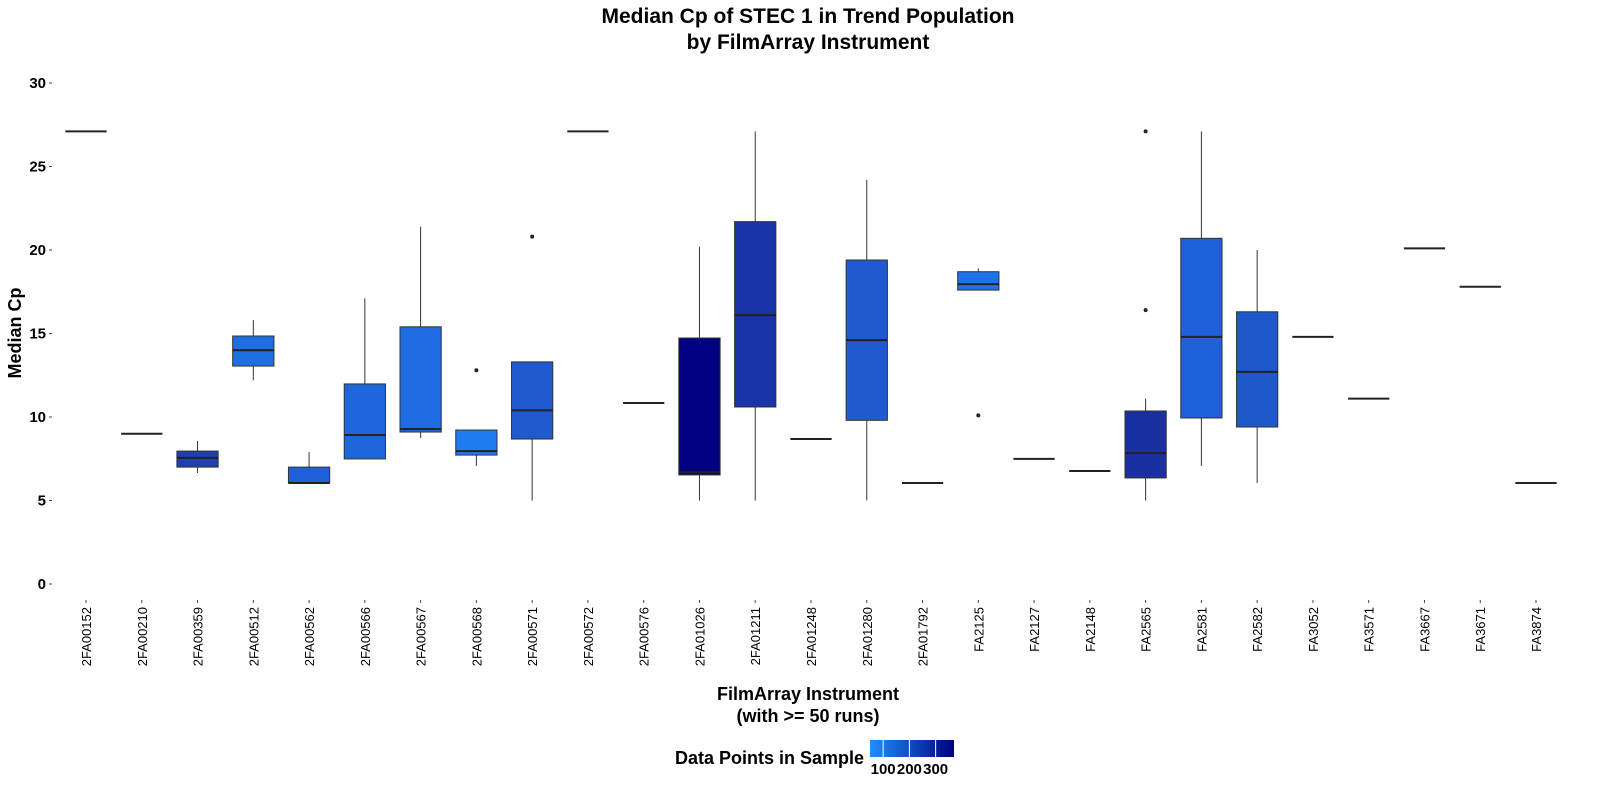 The width and height of the screenshot is (1600, 805). Describe the element at coordinates (37, 417) in the screenshot. I see `y-tick-label: 10` at that location.